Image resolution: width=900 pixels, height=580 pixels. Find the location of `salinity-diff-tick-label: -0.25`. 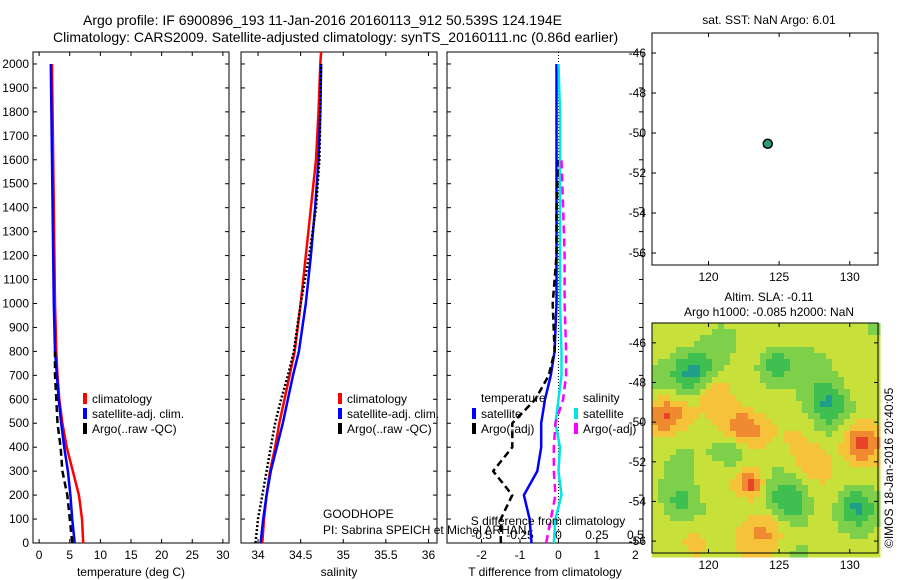

salinity-diff-tick-label: -0.25 is located at coordinates (520, 535).